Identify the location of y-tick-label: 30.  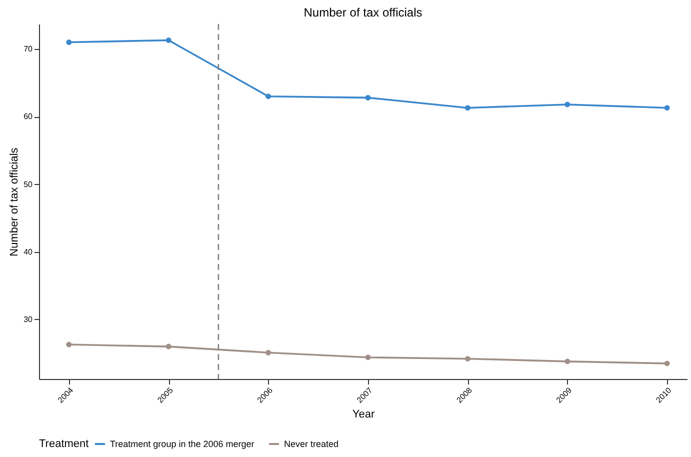
(29, 319).